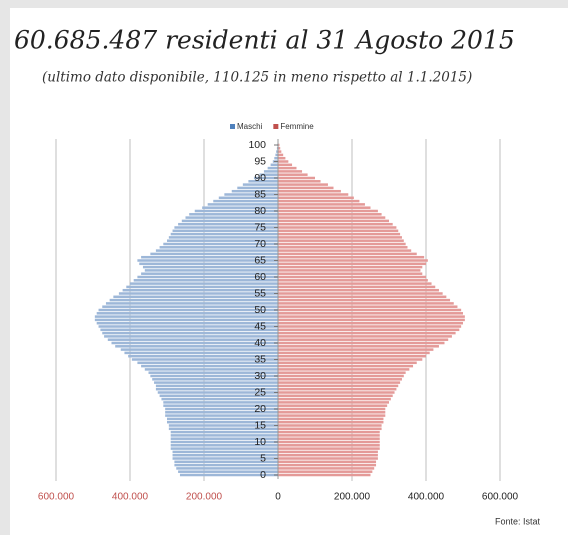  Describe the element at coordinates (297, 126) in the screenshot. I see `legend-label: Femmine` at that location.